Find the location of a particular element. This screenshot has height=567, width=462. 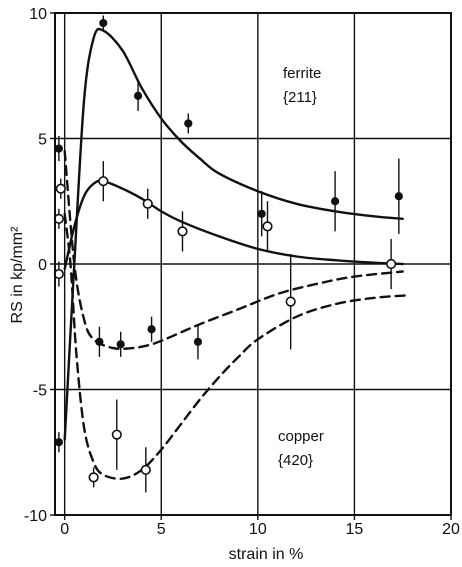

y-tick-label: 10 is located at coordinates (38, 14).